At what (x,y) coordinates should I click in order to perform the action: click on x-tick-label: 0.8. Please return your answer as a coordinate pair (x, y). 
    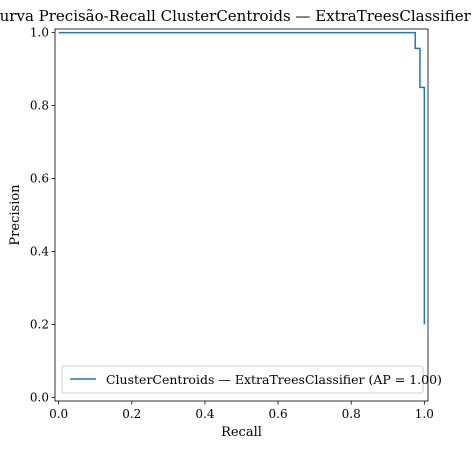
    Looking at the image, I should click on (351, 414).